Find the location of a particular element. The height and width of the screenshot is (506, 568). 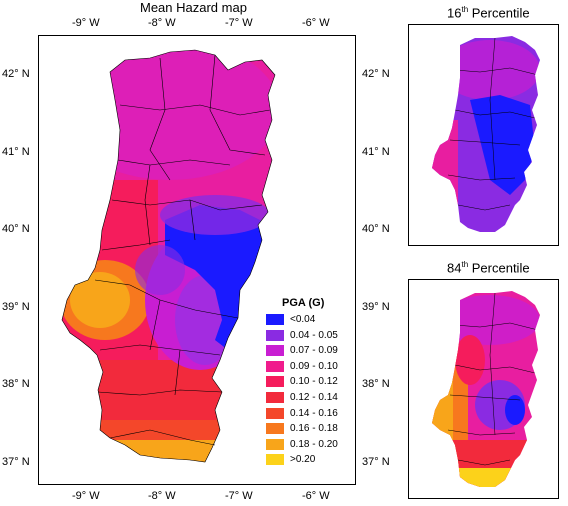

legend-item: 0.14 - 0.16 is located at coordinates (302, 413).